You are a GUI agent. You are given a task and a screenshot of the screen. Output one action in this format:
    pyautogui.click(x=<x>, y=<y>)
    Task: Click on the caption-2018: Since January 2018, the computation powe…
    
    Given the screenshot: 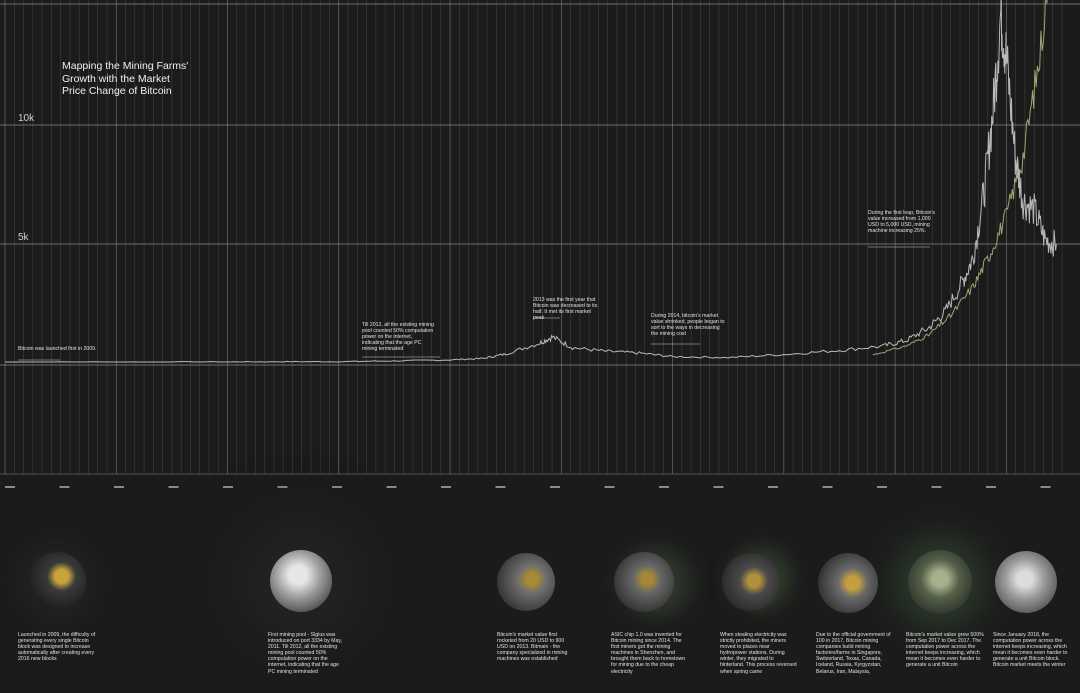 What is the action you would take?
    pyautogui.click(x=1030, y=650)
    